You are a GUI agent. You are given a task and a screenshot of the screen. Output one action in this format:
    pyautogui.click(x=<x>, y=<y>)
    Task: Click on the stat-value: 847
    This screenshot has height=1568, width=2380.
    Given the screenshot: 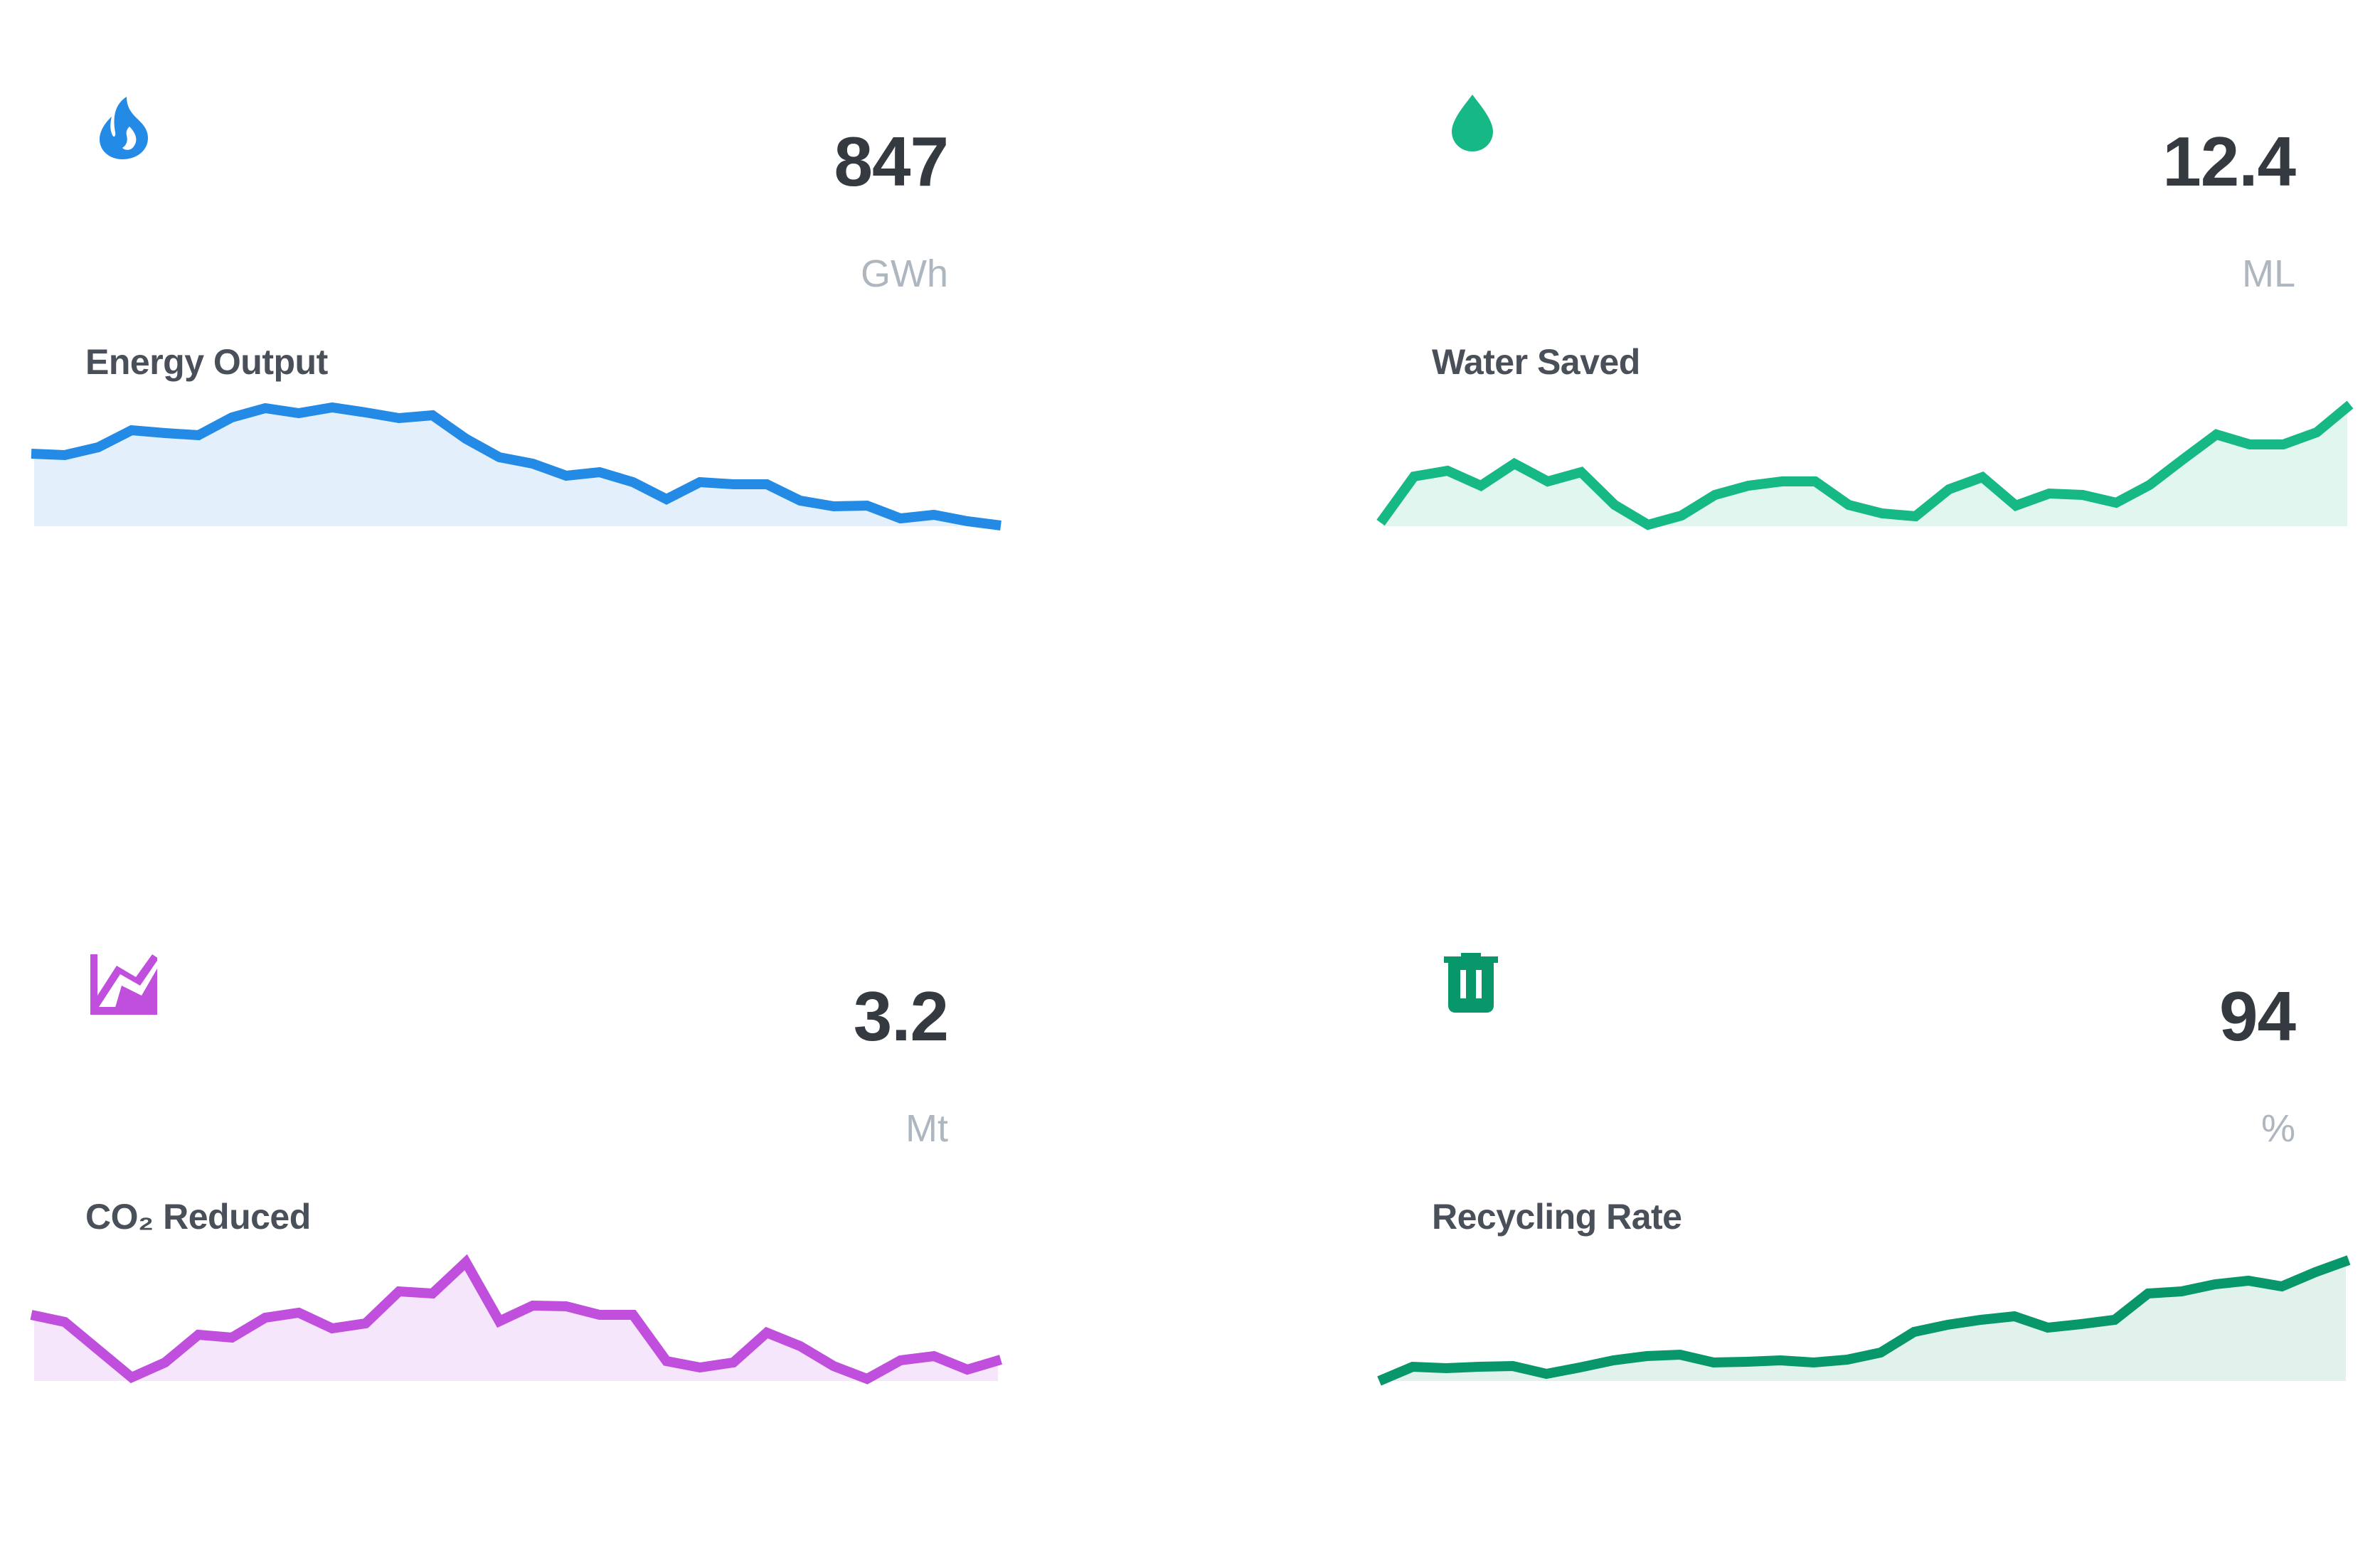 What is the action you would take?
    pyautogui.click(x=891, y=161)
    